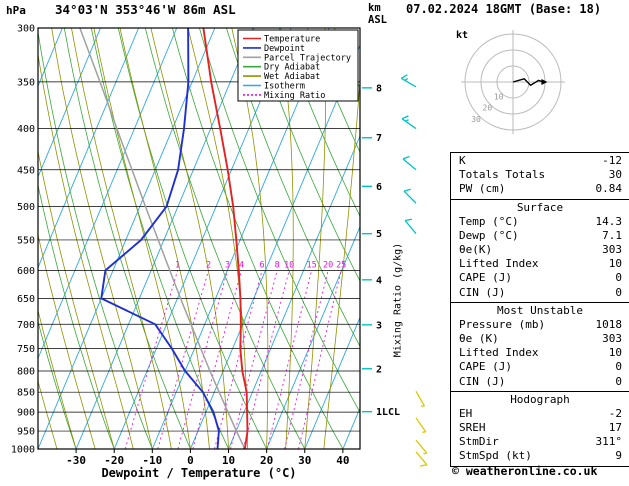  Describe the element at coordinates (284, 87) in the screenshot. I see `legend-label: Isotherm` at that location.